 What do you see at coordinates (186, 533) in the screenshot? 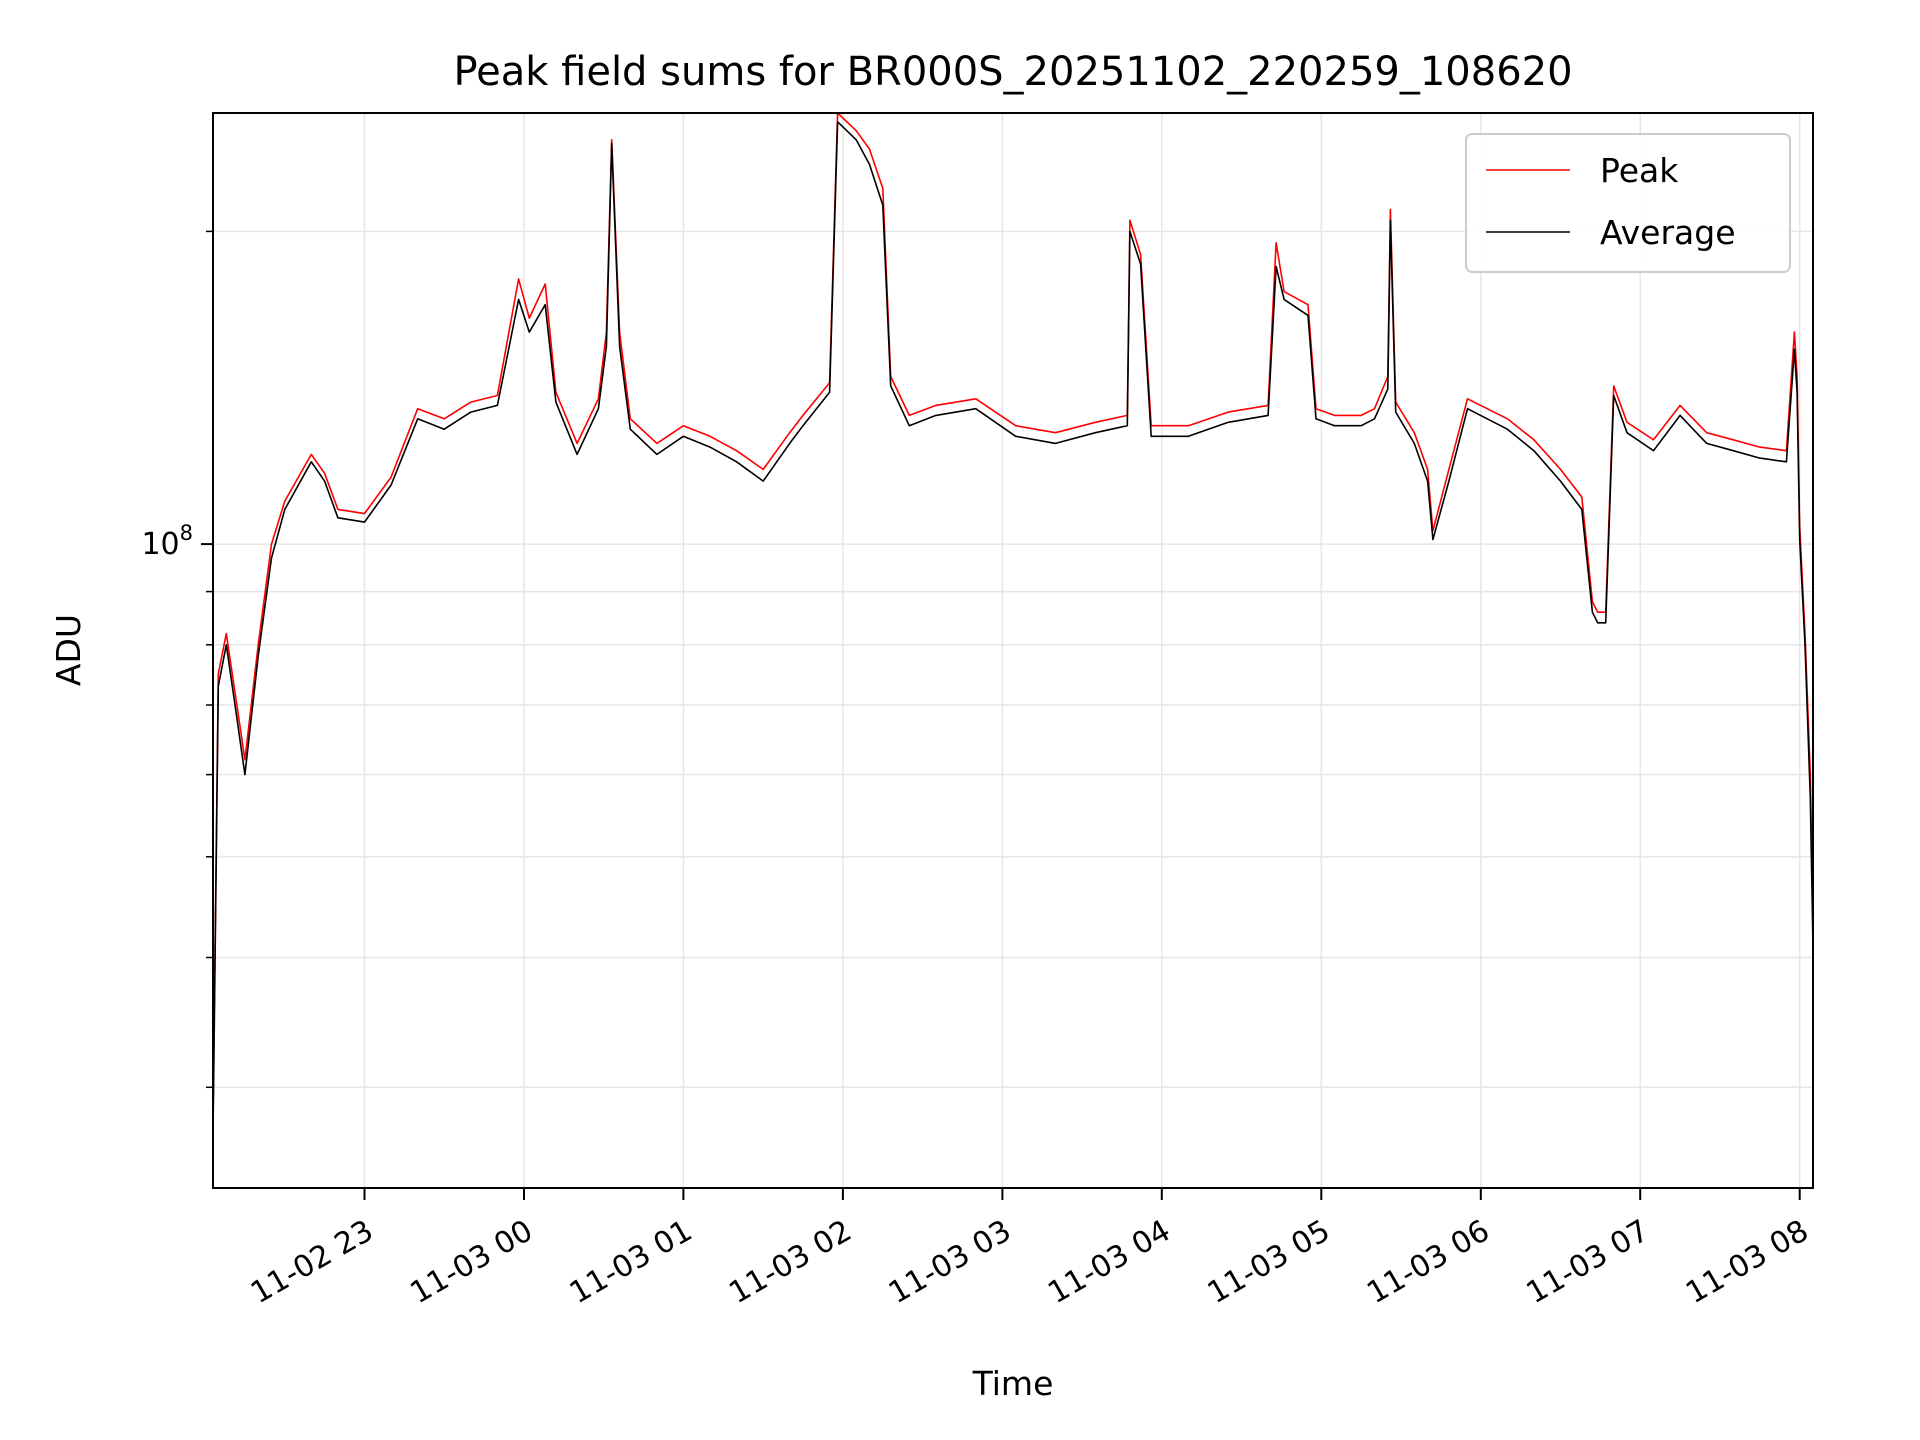
I see `y-tick-exponent: 8` at bounding box center [186, 533].